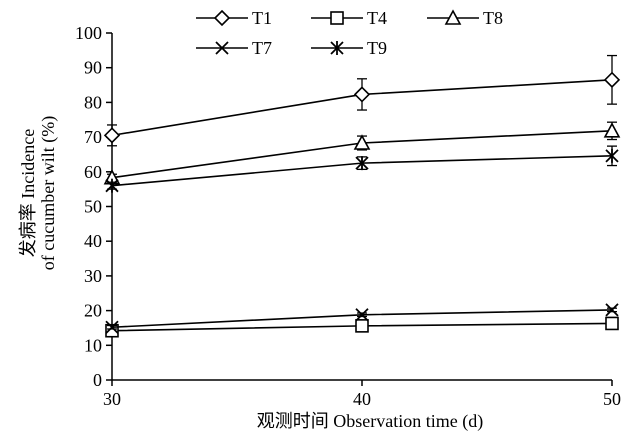 Image resolution: width=637 pixels, height=434 pixels. Describe the element at coordinates (262, 18) in the screenshot. I see `legend-item-t1-label: T1` at that location.